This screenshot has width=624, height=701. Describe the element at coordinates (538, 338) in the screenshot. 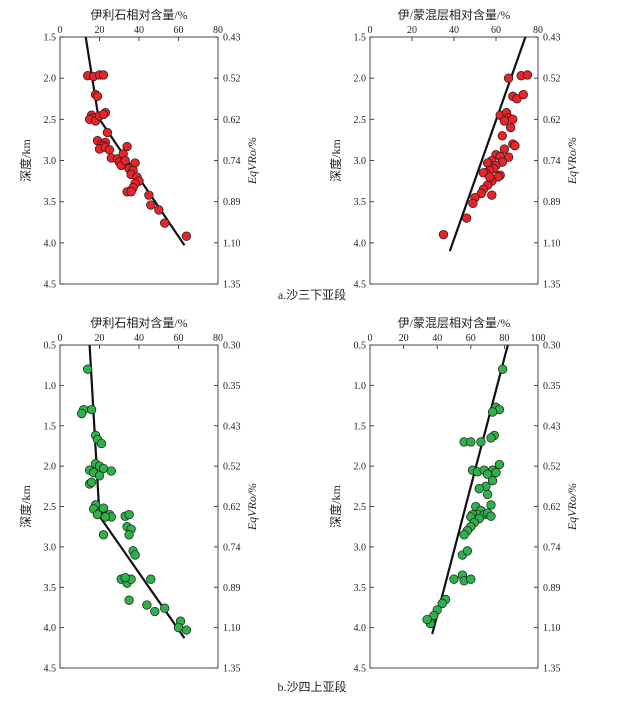

I see `x-tick-label: 100` at that location.